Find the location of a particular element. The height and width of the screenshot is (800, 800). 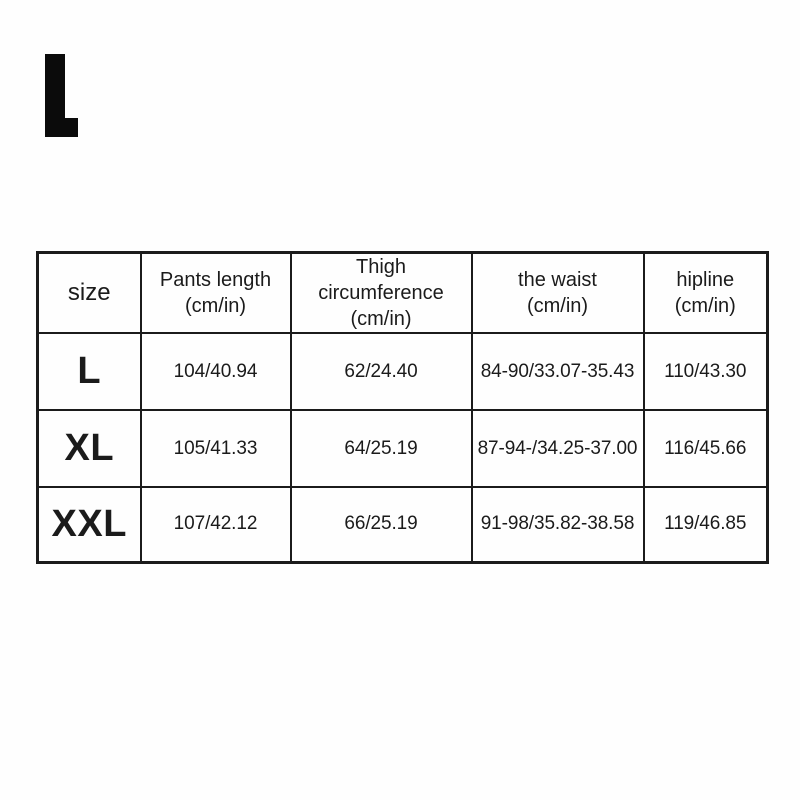

column-header-label: hipline is located at coordinates (705, 280).